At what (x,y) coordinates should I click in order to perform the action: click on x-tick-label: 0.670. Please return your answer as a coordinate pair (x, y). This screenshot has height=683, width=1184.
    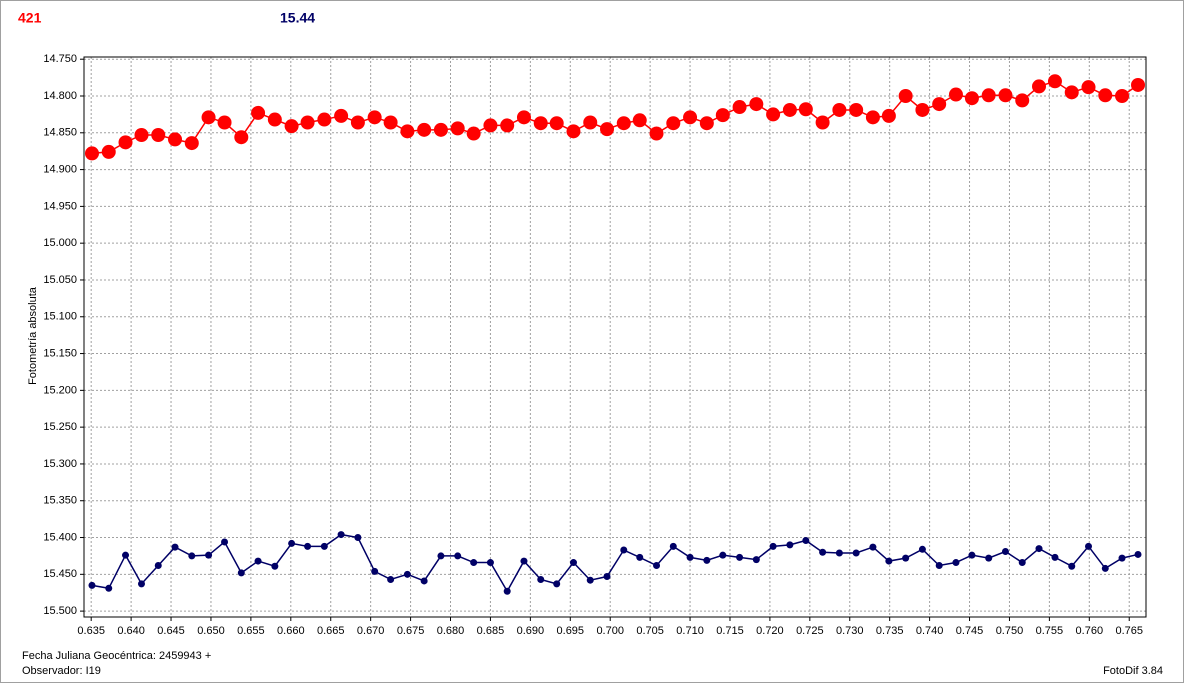
    Looking at the image, I should click on (371, 631).